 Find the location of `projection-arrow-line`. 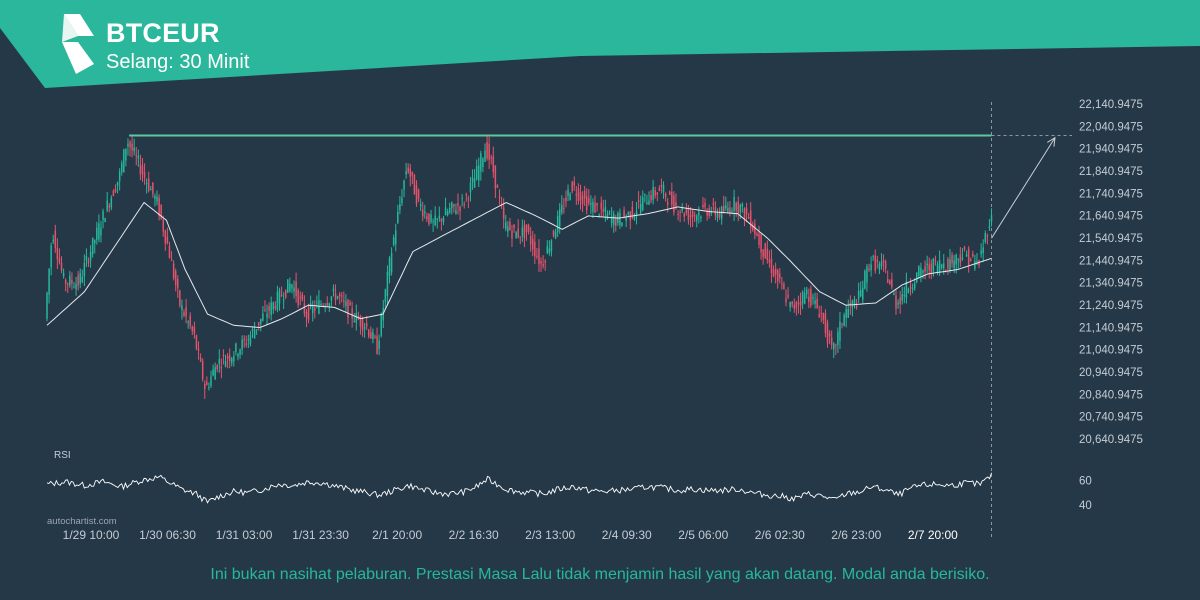

projection-arrow-line is located at coordinates (1023, 188).